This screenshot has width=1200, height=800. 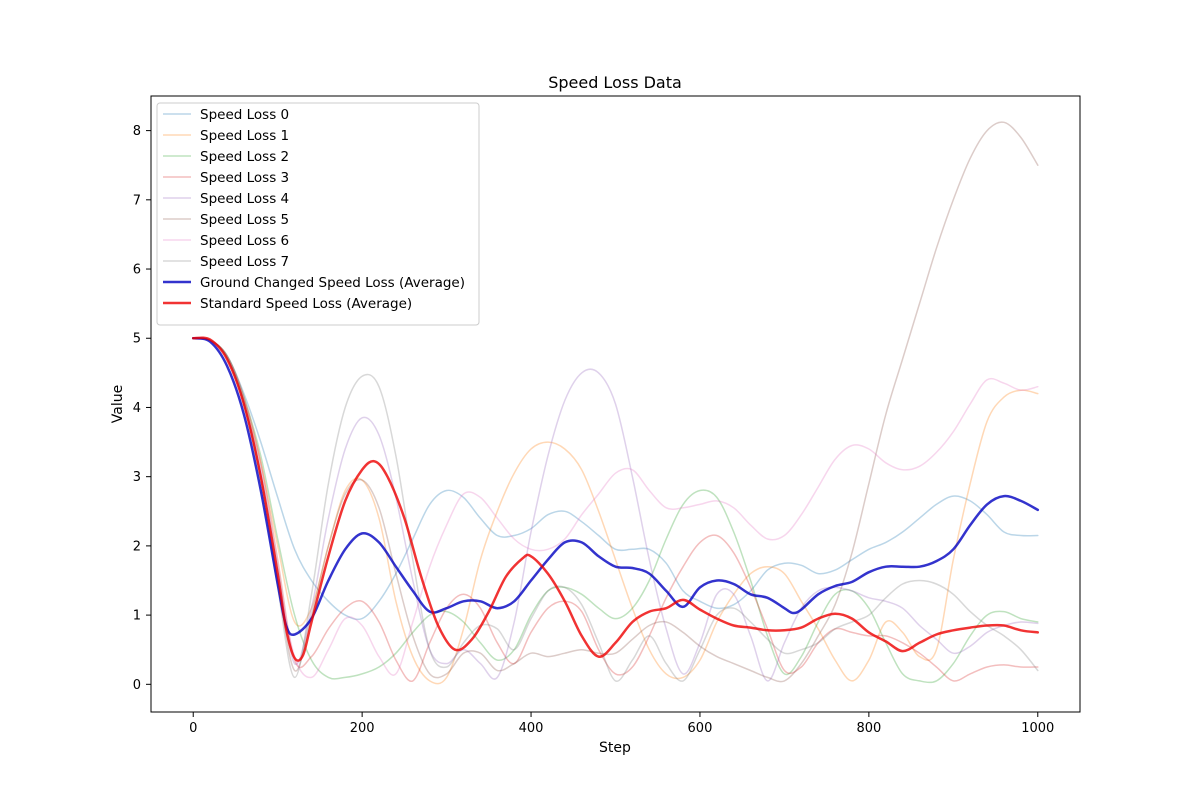 What do you see at coordinates (1037, 728) in the screenshot?
I see `x-tick-label: 1000` at bounding box center [1037, 728].